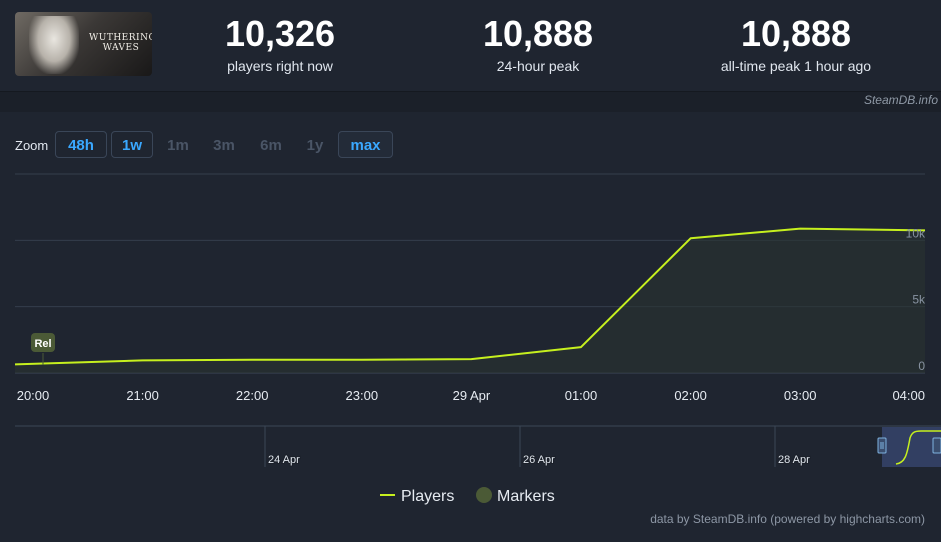 The height and width of the screenshot is (542, 941). I want to click on x-tick-label: 03:00, so click(800, 395).